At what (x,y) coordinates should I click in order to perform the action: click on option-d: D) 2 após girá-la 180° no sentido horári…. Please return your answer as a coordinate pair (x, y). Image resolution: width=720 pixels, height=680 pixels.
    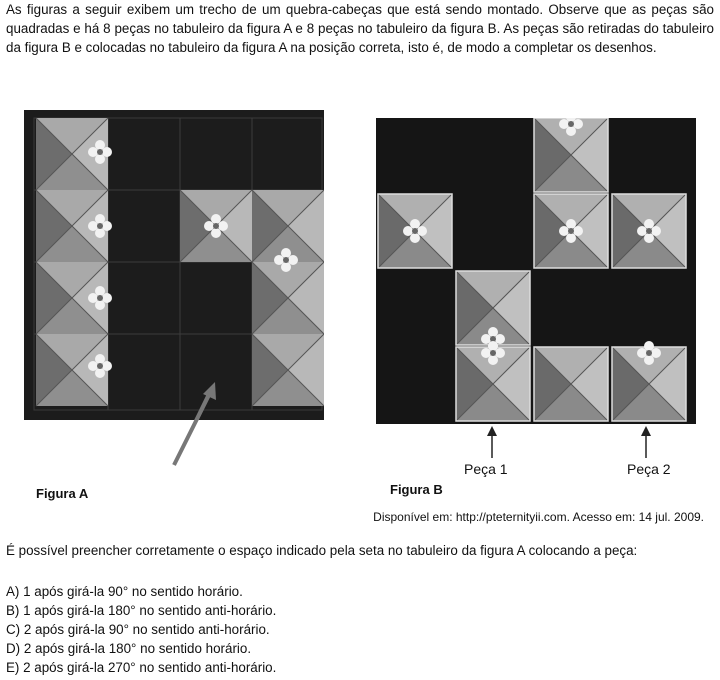
    Looking at the image, I should click on (129, 648).